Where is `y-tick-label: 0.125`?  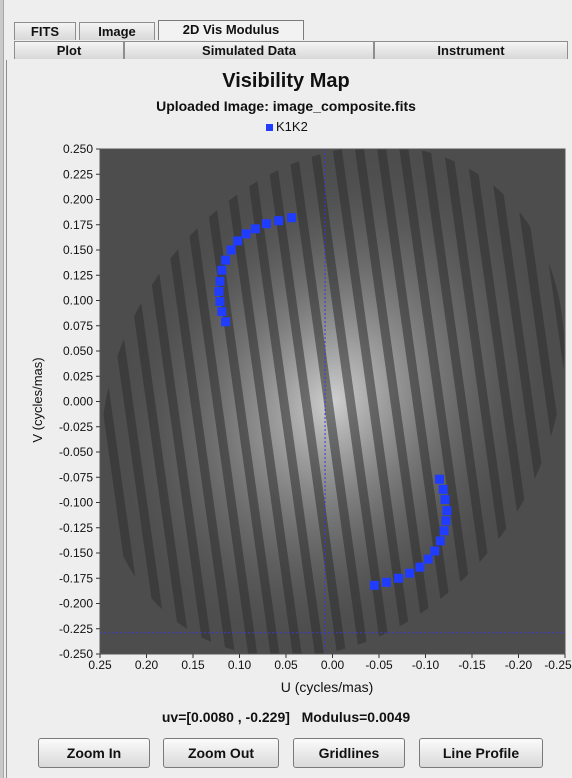 y-tick-label: 0.125 is located at coordinates (78, 275).